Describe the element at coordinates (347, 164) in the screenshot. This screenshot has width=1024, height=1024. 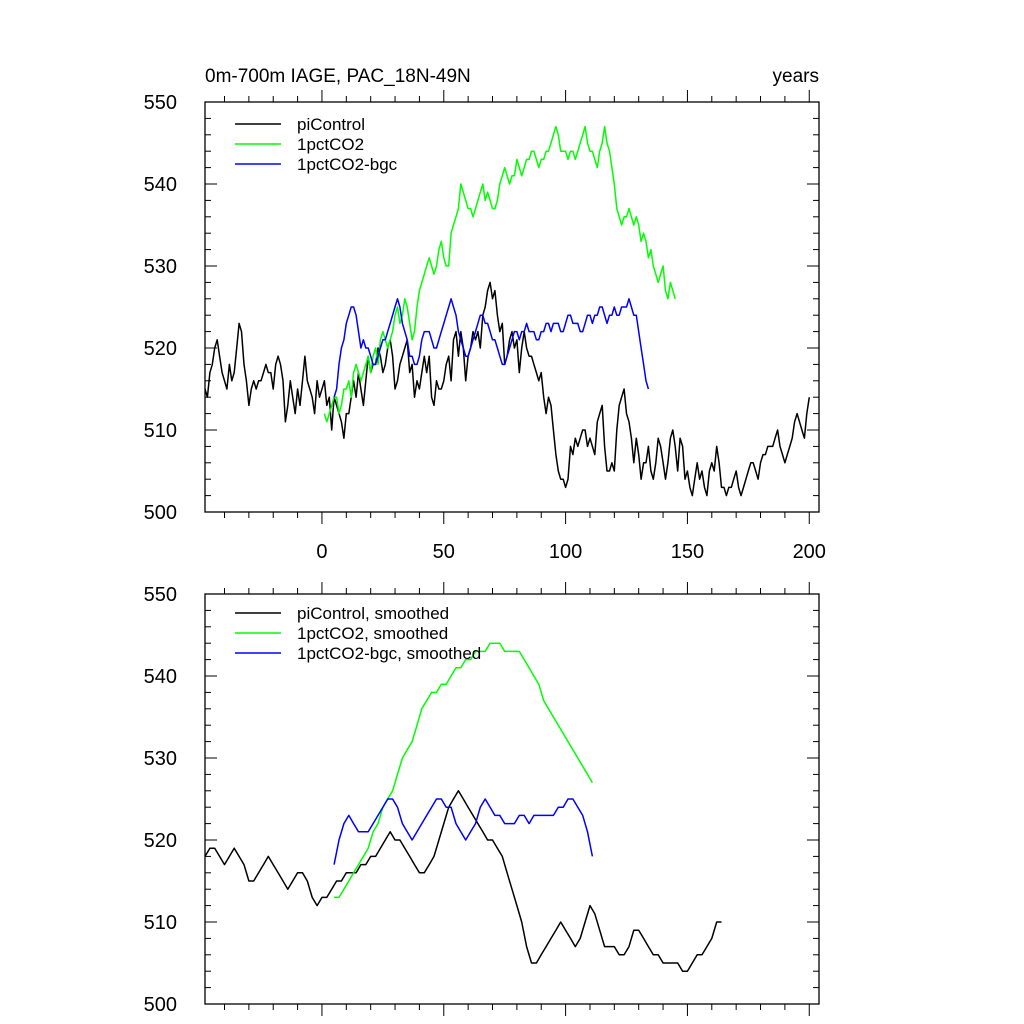
I see `top-legend-label: 1pctCO2-bgc` at that location.